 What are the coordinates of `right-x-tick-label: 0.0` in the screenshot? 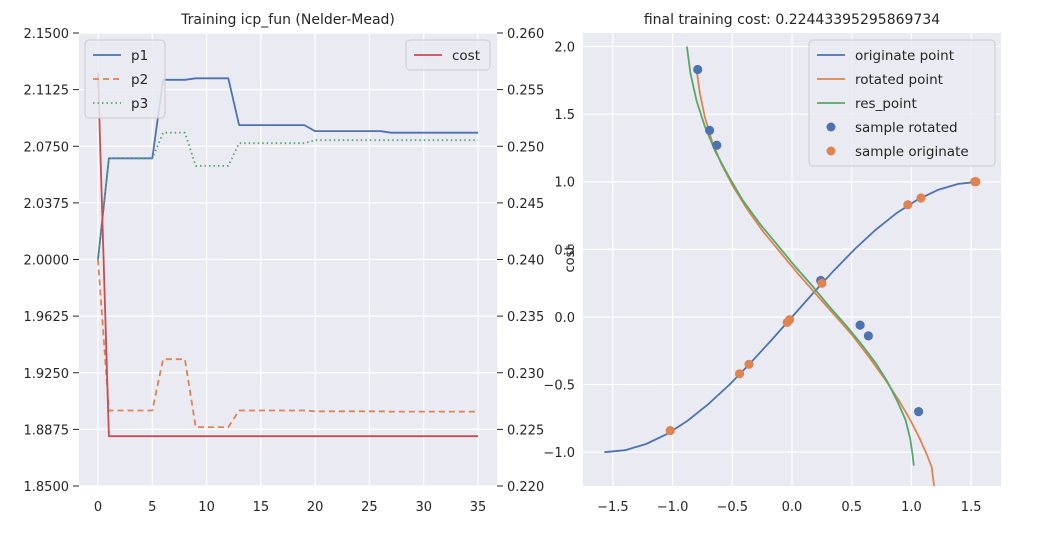 It's located at (792, 507).